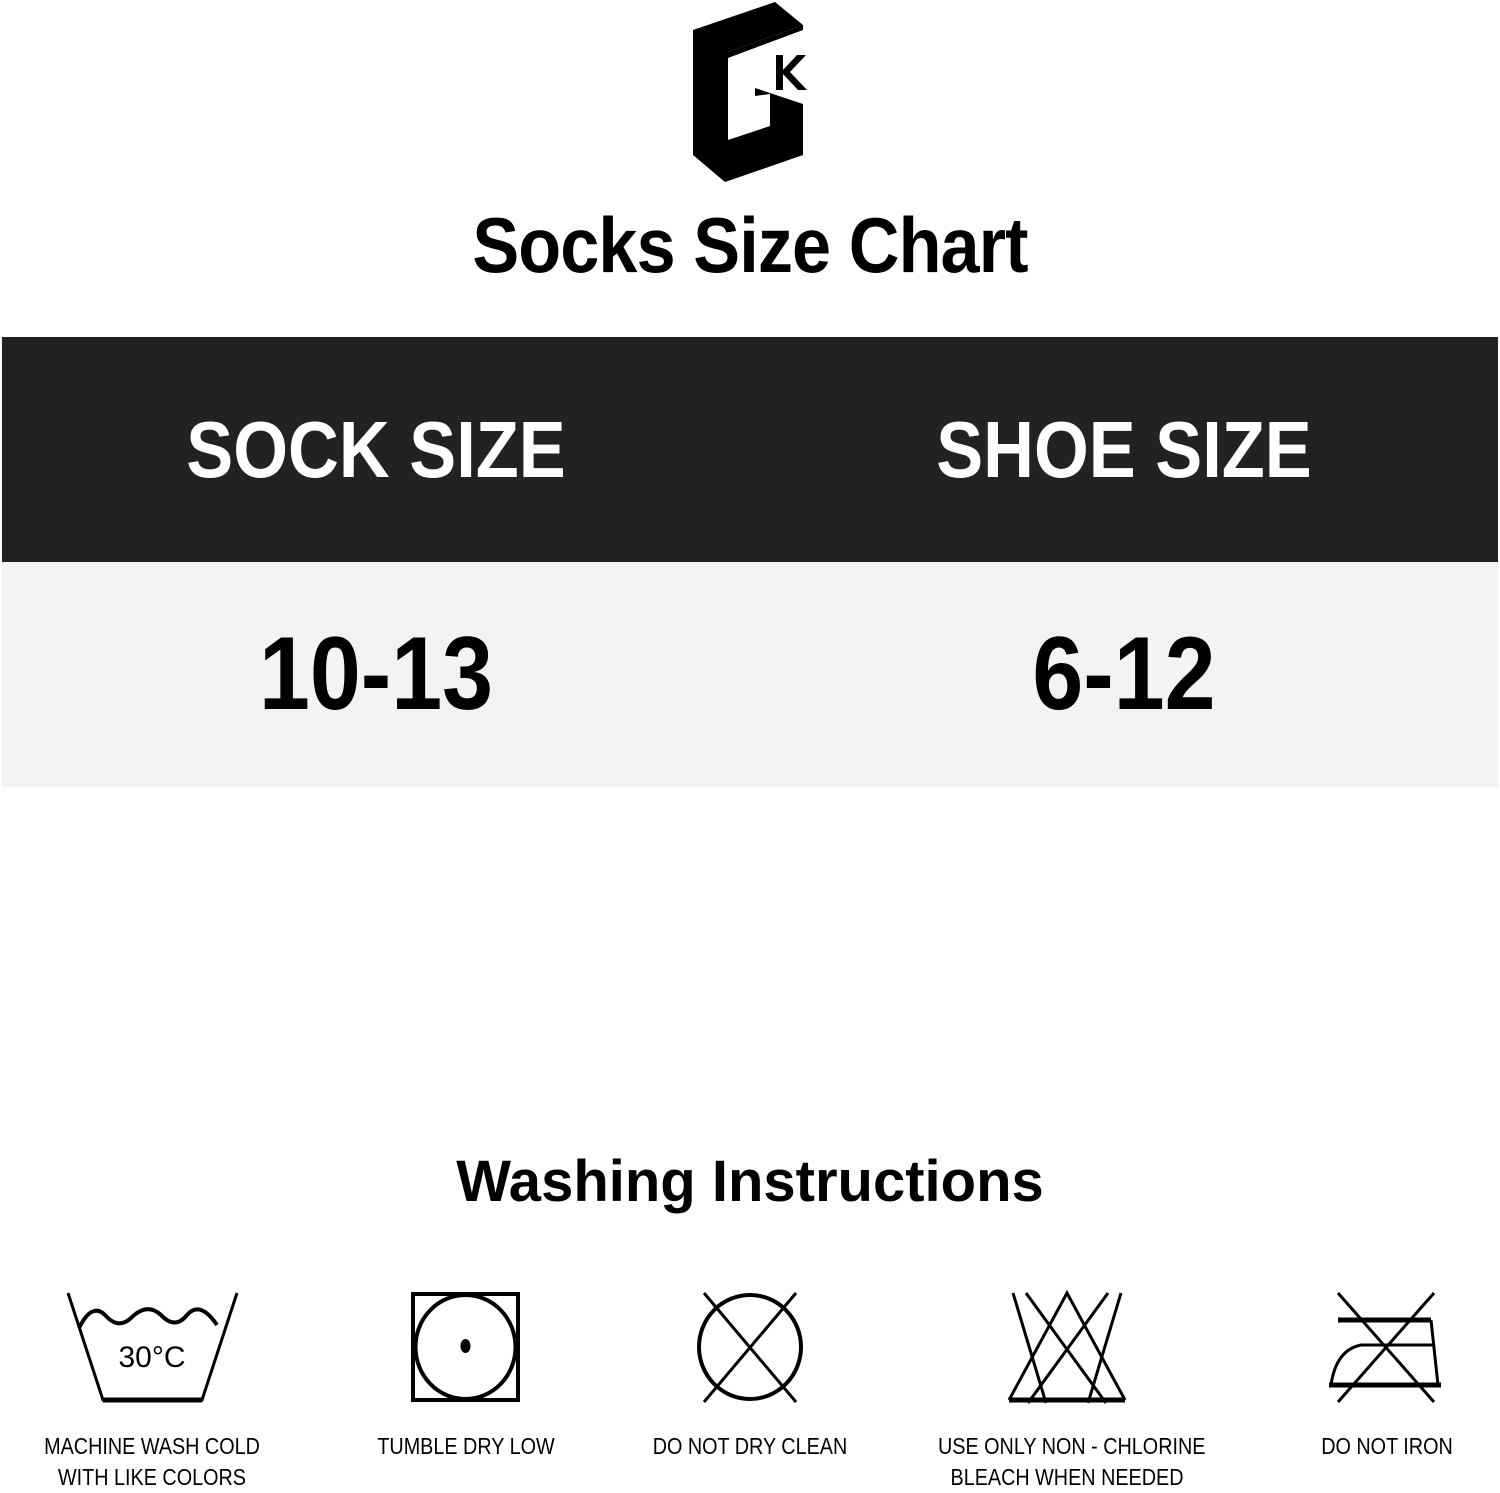  What do you see at coordinates (1072, 1446) in the screenshot?
I see `care-label: USE ONLY NON - CHLORINE` at bounding box center [1072, 1446].